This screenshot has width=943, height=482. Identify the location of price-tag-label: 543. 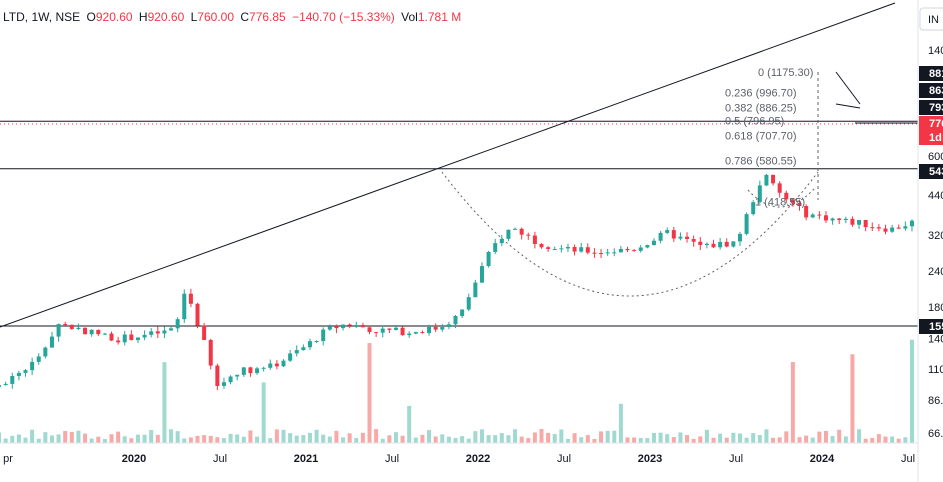
(936, 172).